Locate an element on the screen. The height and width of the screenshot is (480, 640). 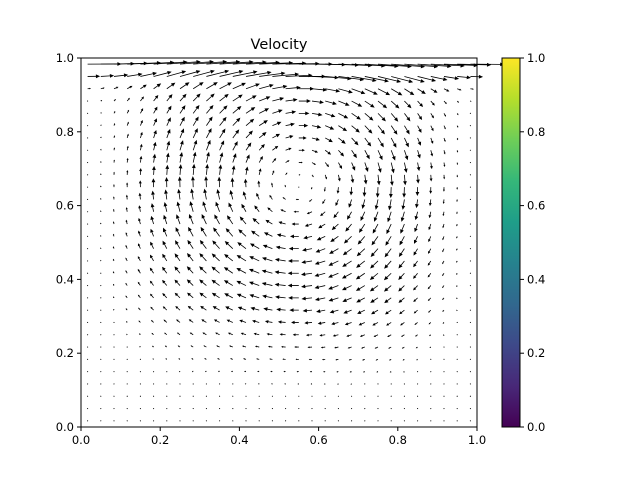
colorbar-tick-label: 0.2 is located at coordinates (536, 353).